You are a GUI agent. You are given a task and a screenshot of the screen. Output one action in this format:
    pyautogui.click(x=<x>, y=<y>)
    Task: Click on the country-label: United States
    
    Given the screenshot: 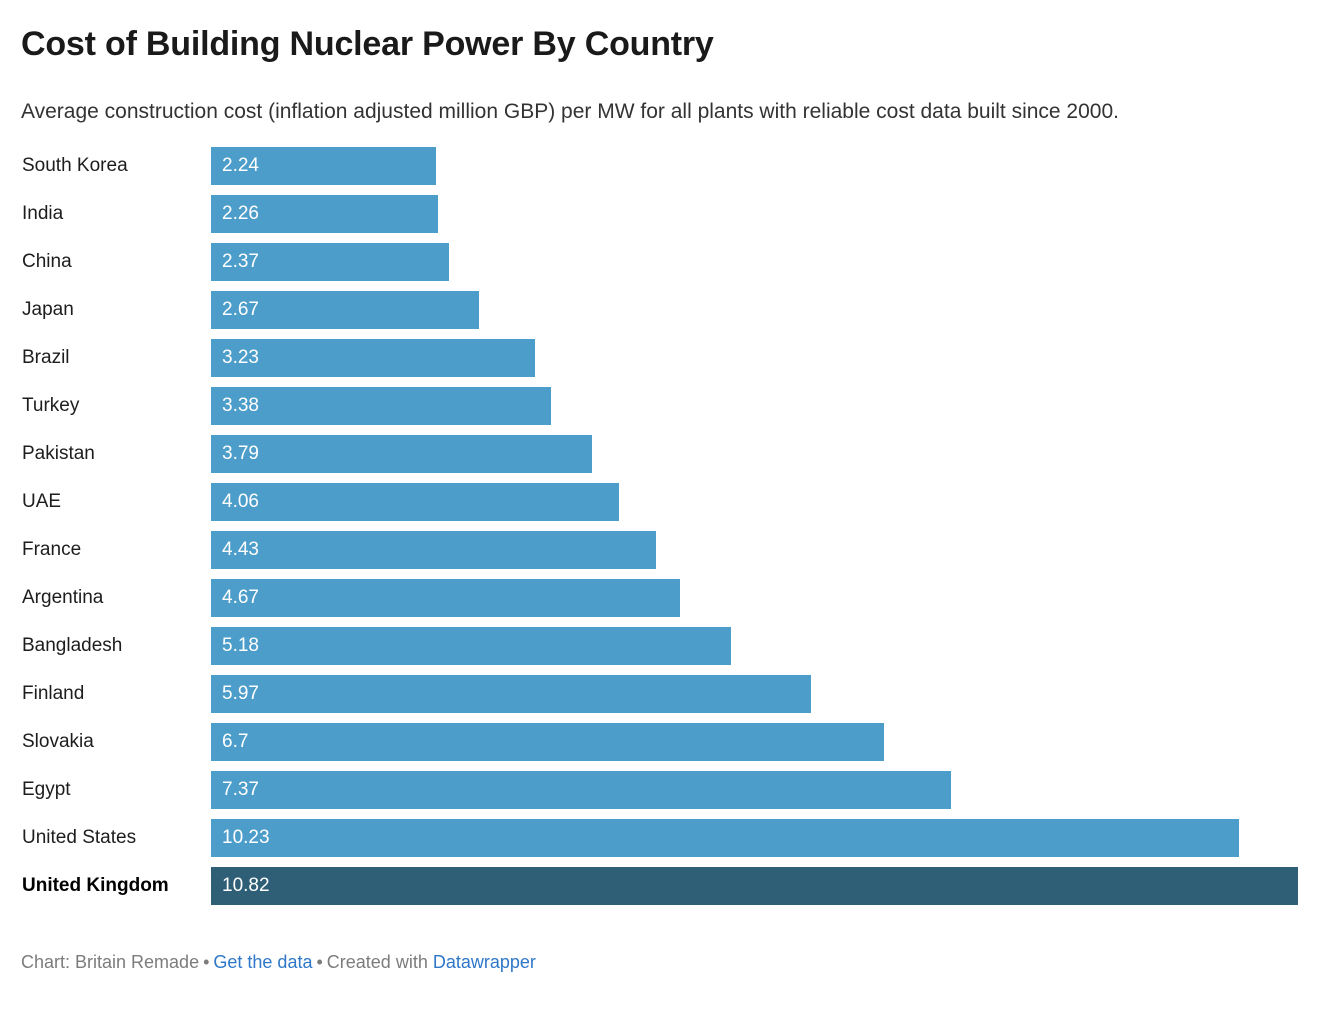 What is the action you would take?
    pyautogui.click(x=79, y=837)
    